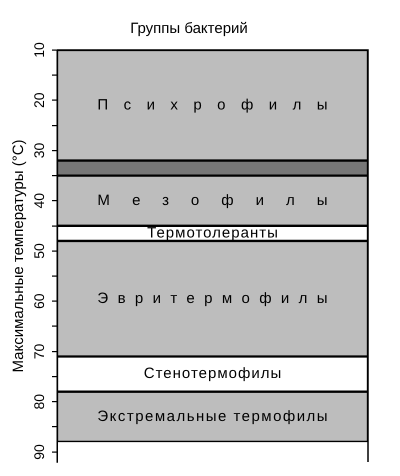  Describe the element at coordinates (39, 100) in the screenshot. I see `y-tick-label: 20` at that location.